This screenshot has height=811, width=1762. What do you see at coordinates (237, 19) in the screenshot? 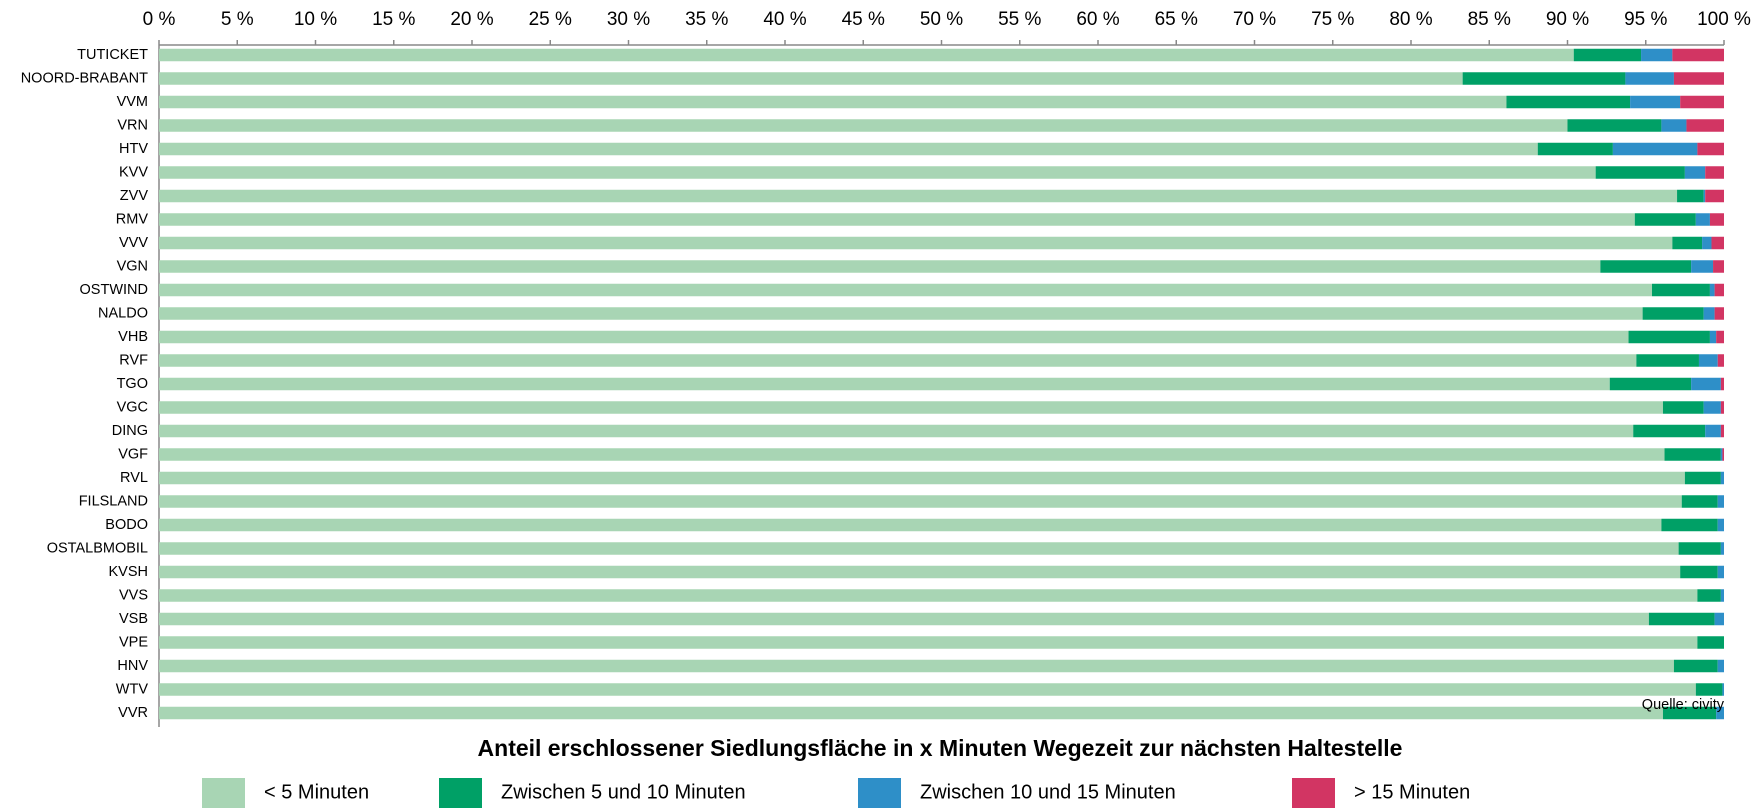
I see `x-tick-label: 5 %` at bounding box center [237, 19].